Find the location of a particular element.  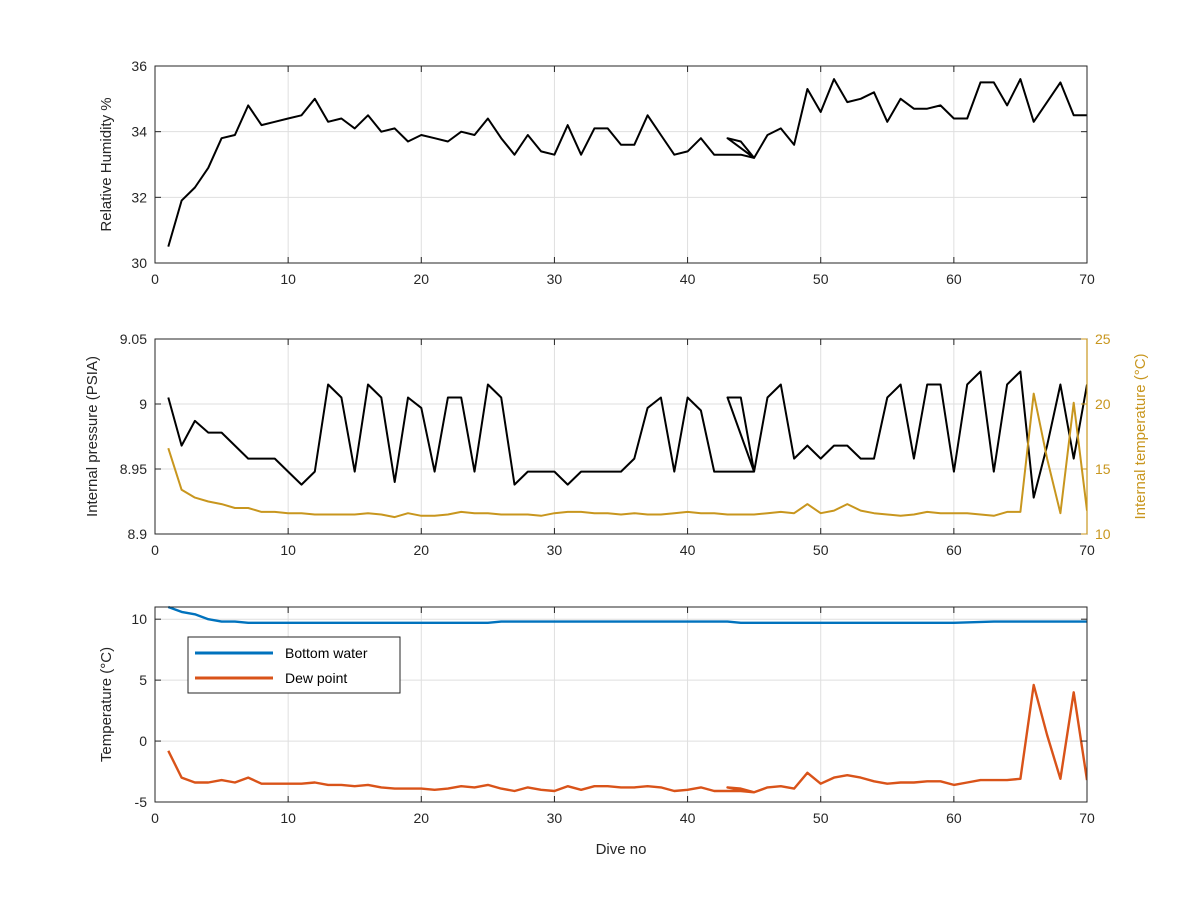

x-axis-title: Dive no is located at coordinates (621, 849).